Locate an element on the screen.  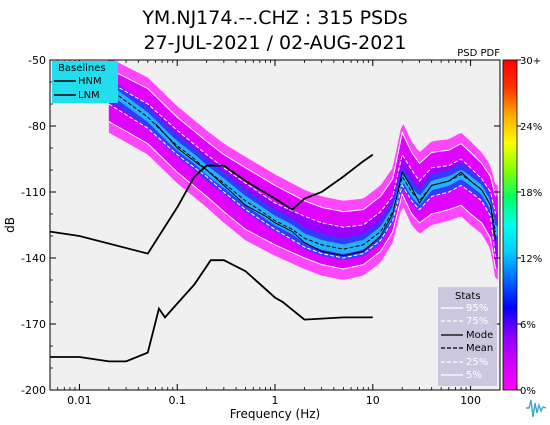
baselines-legend-title: Baselines is located at coordinates (82, 68).